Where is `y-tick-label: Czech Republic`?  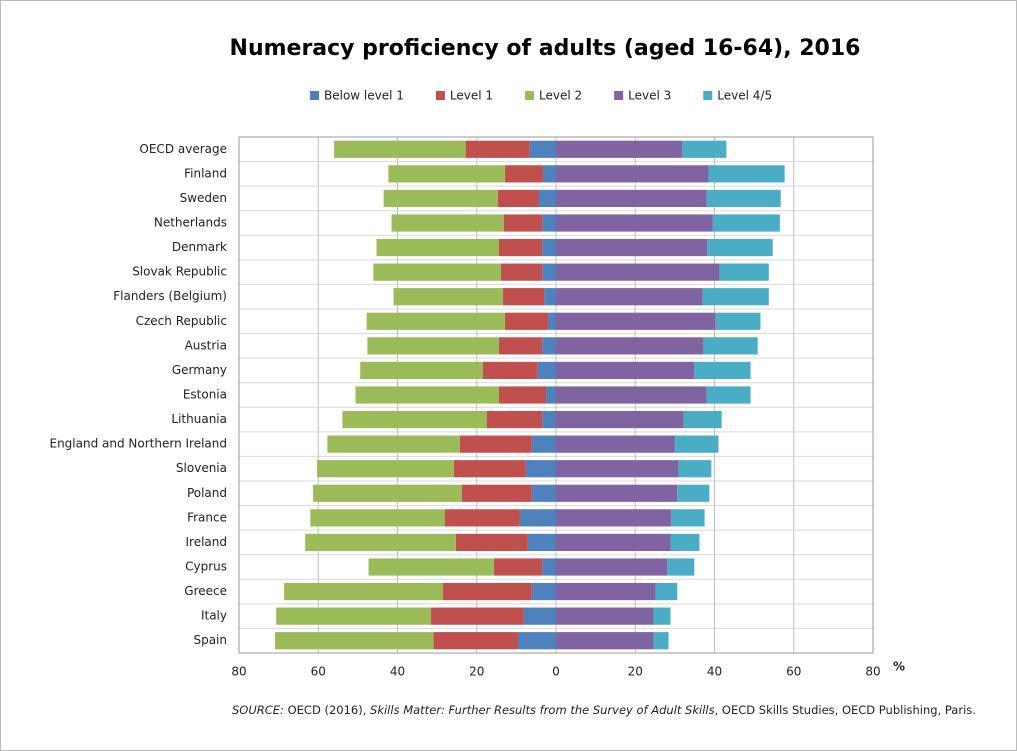 y-tick-label: Czech Republic is located at coordinates (181, 321).